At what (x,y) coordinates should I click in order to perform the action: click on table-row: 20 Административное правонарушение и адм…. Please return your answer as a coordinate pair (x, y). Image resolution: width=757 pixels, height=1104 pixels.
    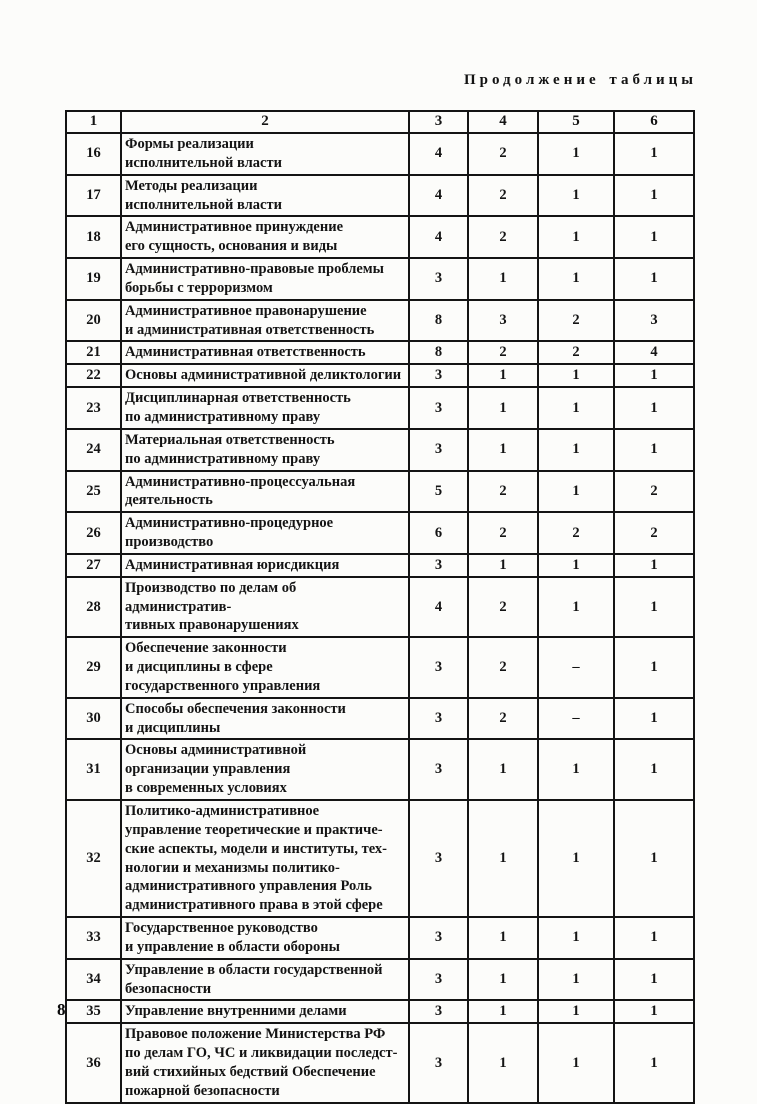
    Looking at the image, I should click on (380, 320).